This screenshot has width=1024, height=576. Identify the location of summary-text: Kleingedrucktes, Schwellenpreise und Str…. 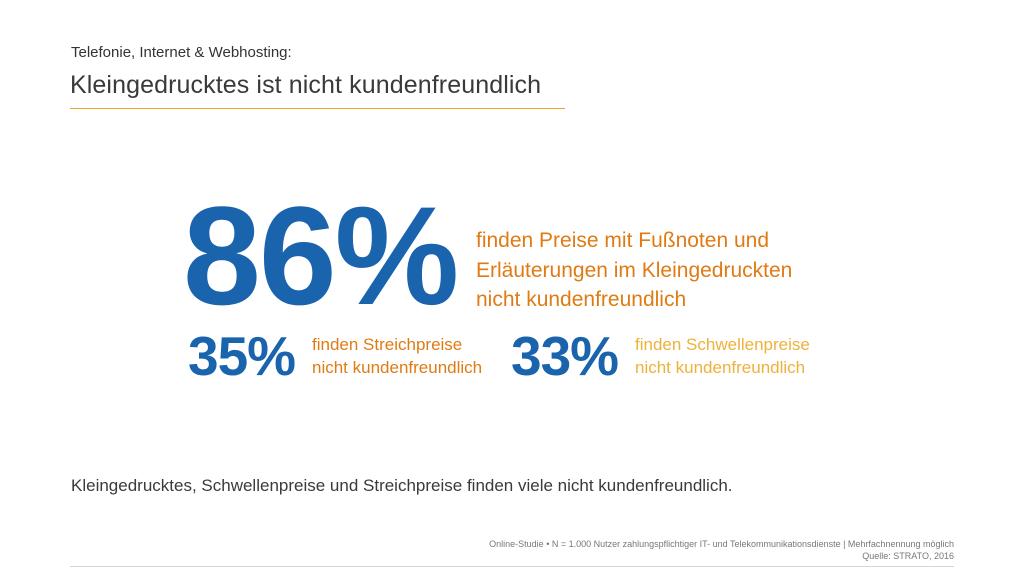
(402, 485).